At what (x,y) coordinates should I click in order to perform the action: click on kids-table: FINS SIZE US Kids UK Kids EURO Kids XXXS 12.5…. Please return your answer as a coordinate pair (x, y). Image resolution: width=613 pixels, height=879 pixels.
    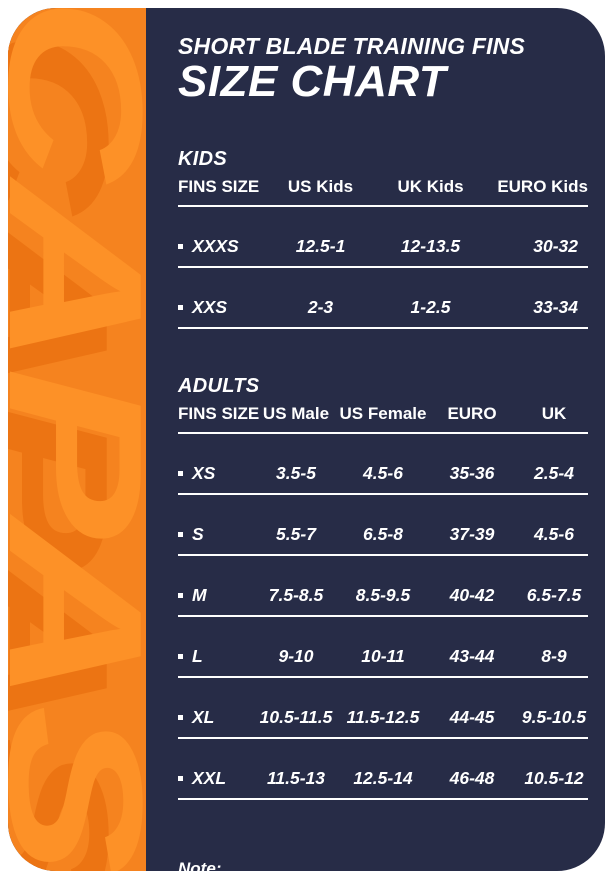
    Looking at the image, I should click on (383, 250).